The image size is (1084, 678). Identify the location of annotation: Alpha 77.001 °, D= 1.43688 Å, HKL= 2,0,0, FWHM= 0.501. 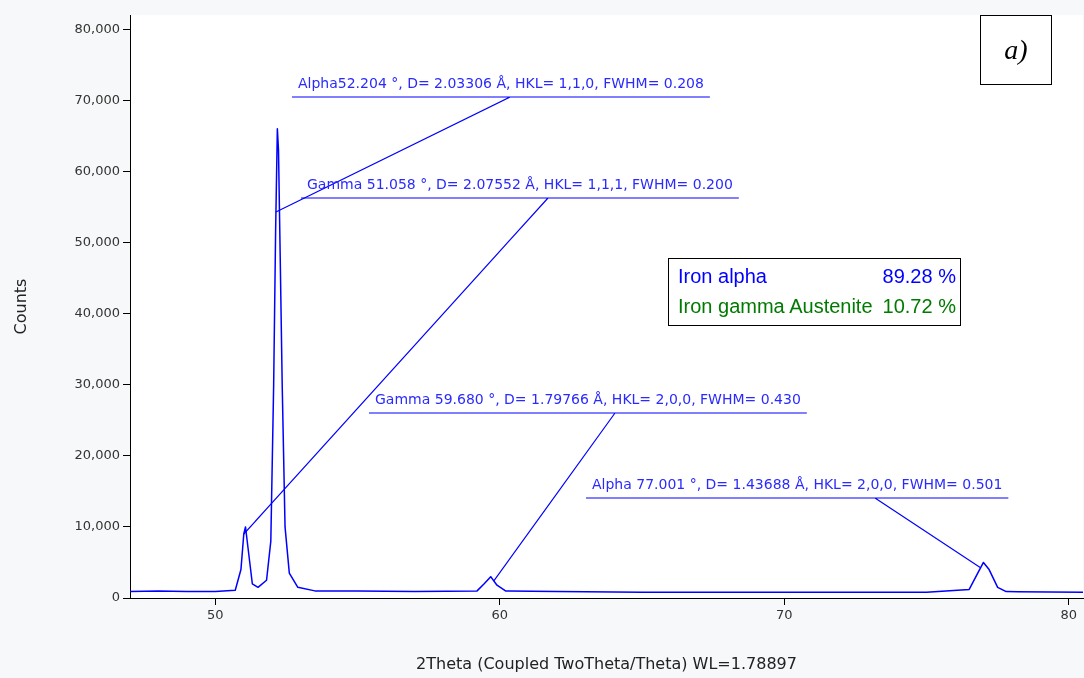
(797, 484).